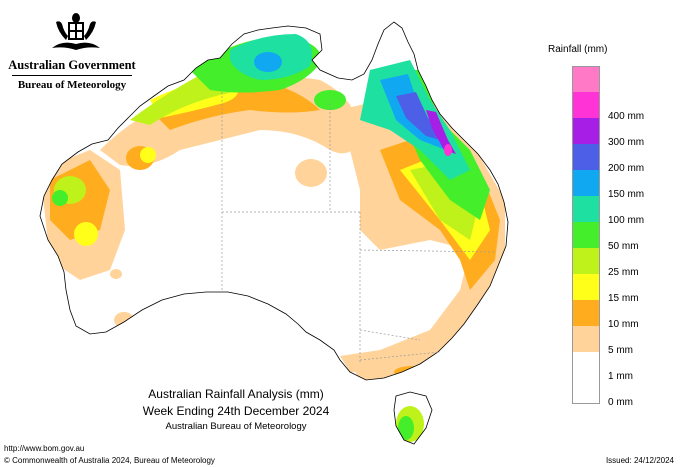 This screenshot has height=467, width=680. I want to click on legend-item: 200 mm, so click(622, 159).